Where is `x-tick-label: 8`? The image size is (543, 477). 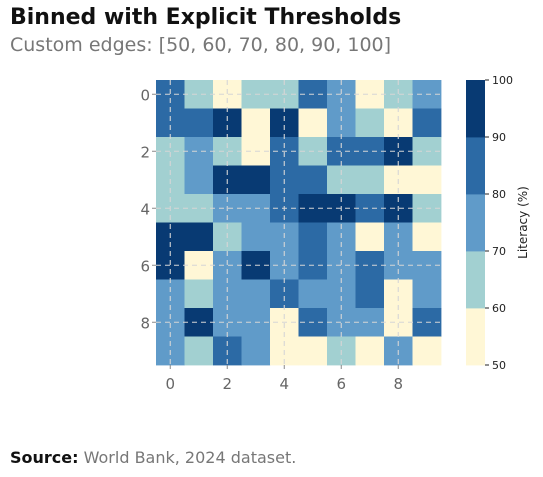
x-tick-label: 8 is located at coordinates (398, 384).